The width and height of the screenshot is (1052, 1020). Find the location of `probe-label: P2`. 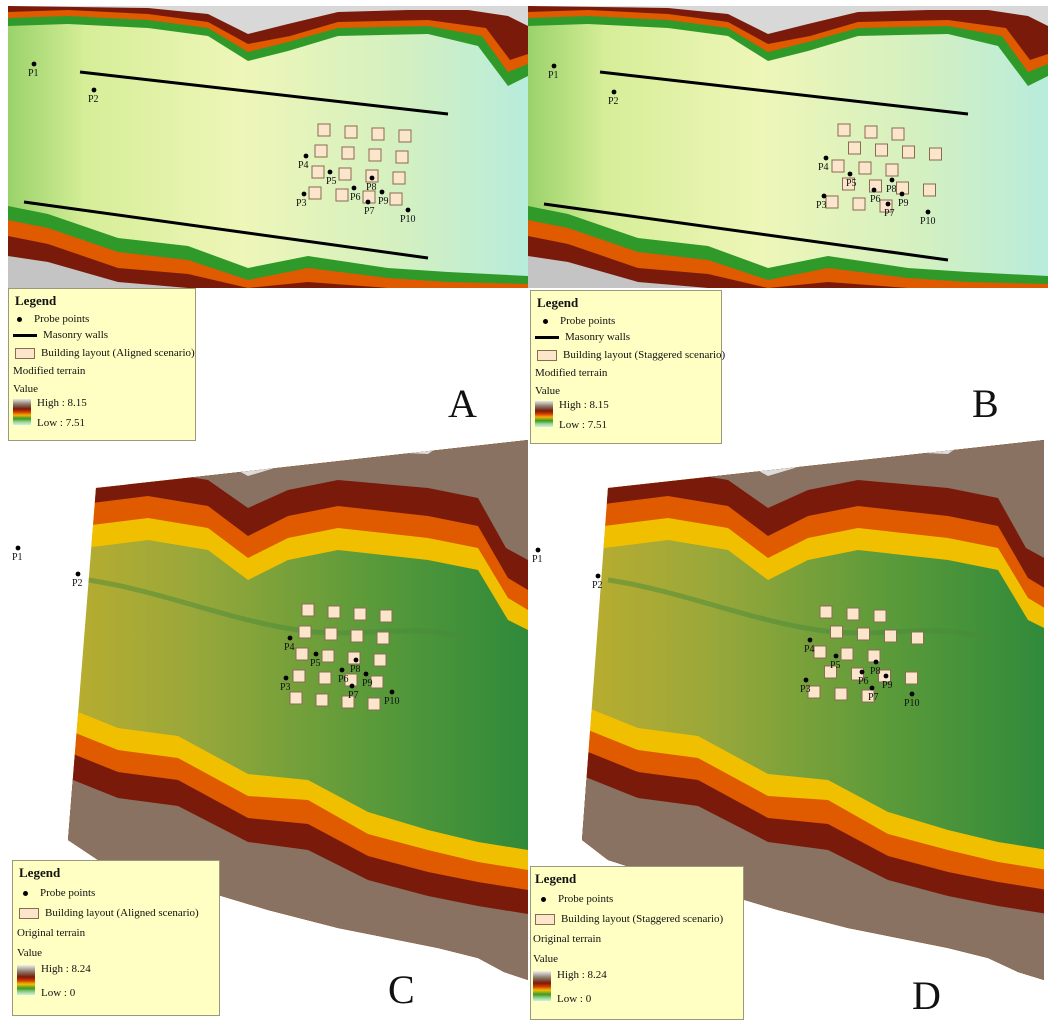

probe-label: P2 is located at coordinates (597, 585).